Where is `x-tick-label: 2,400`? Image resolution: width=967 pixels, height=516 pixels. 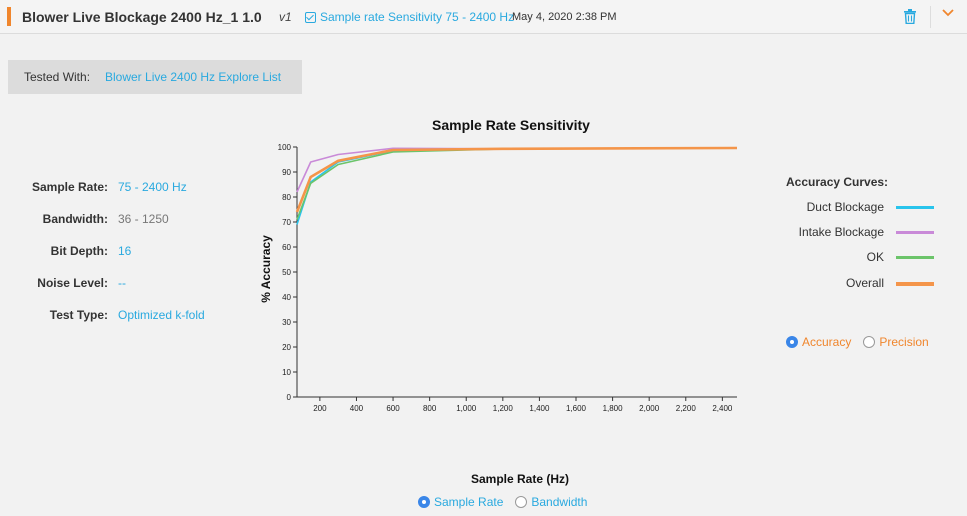
x-tick-label: 2,400 is located at coordinates (722, 408).